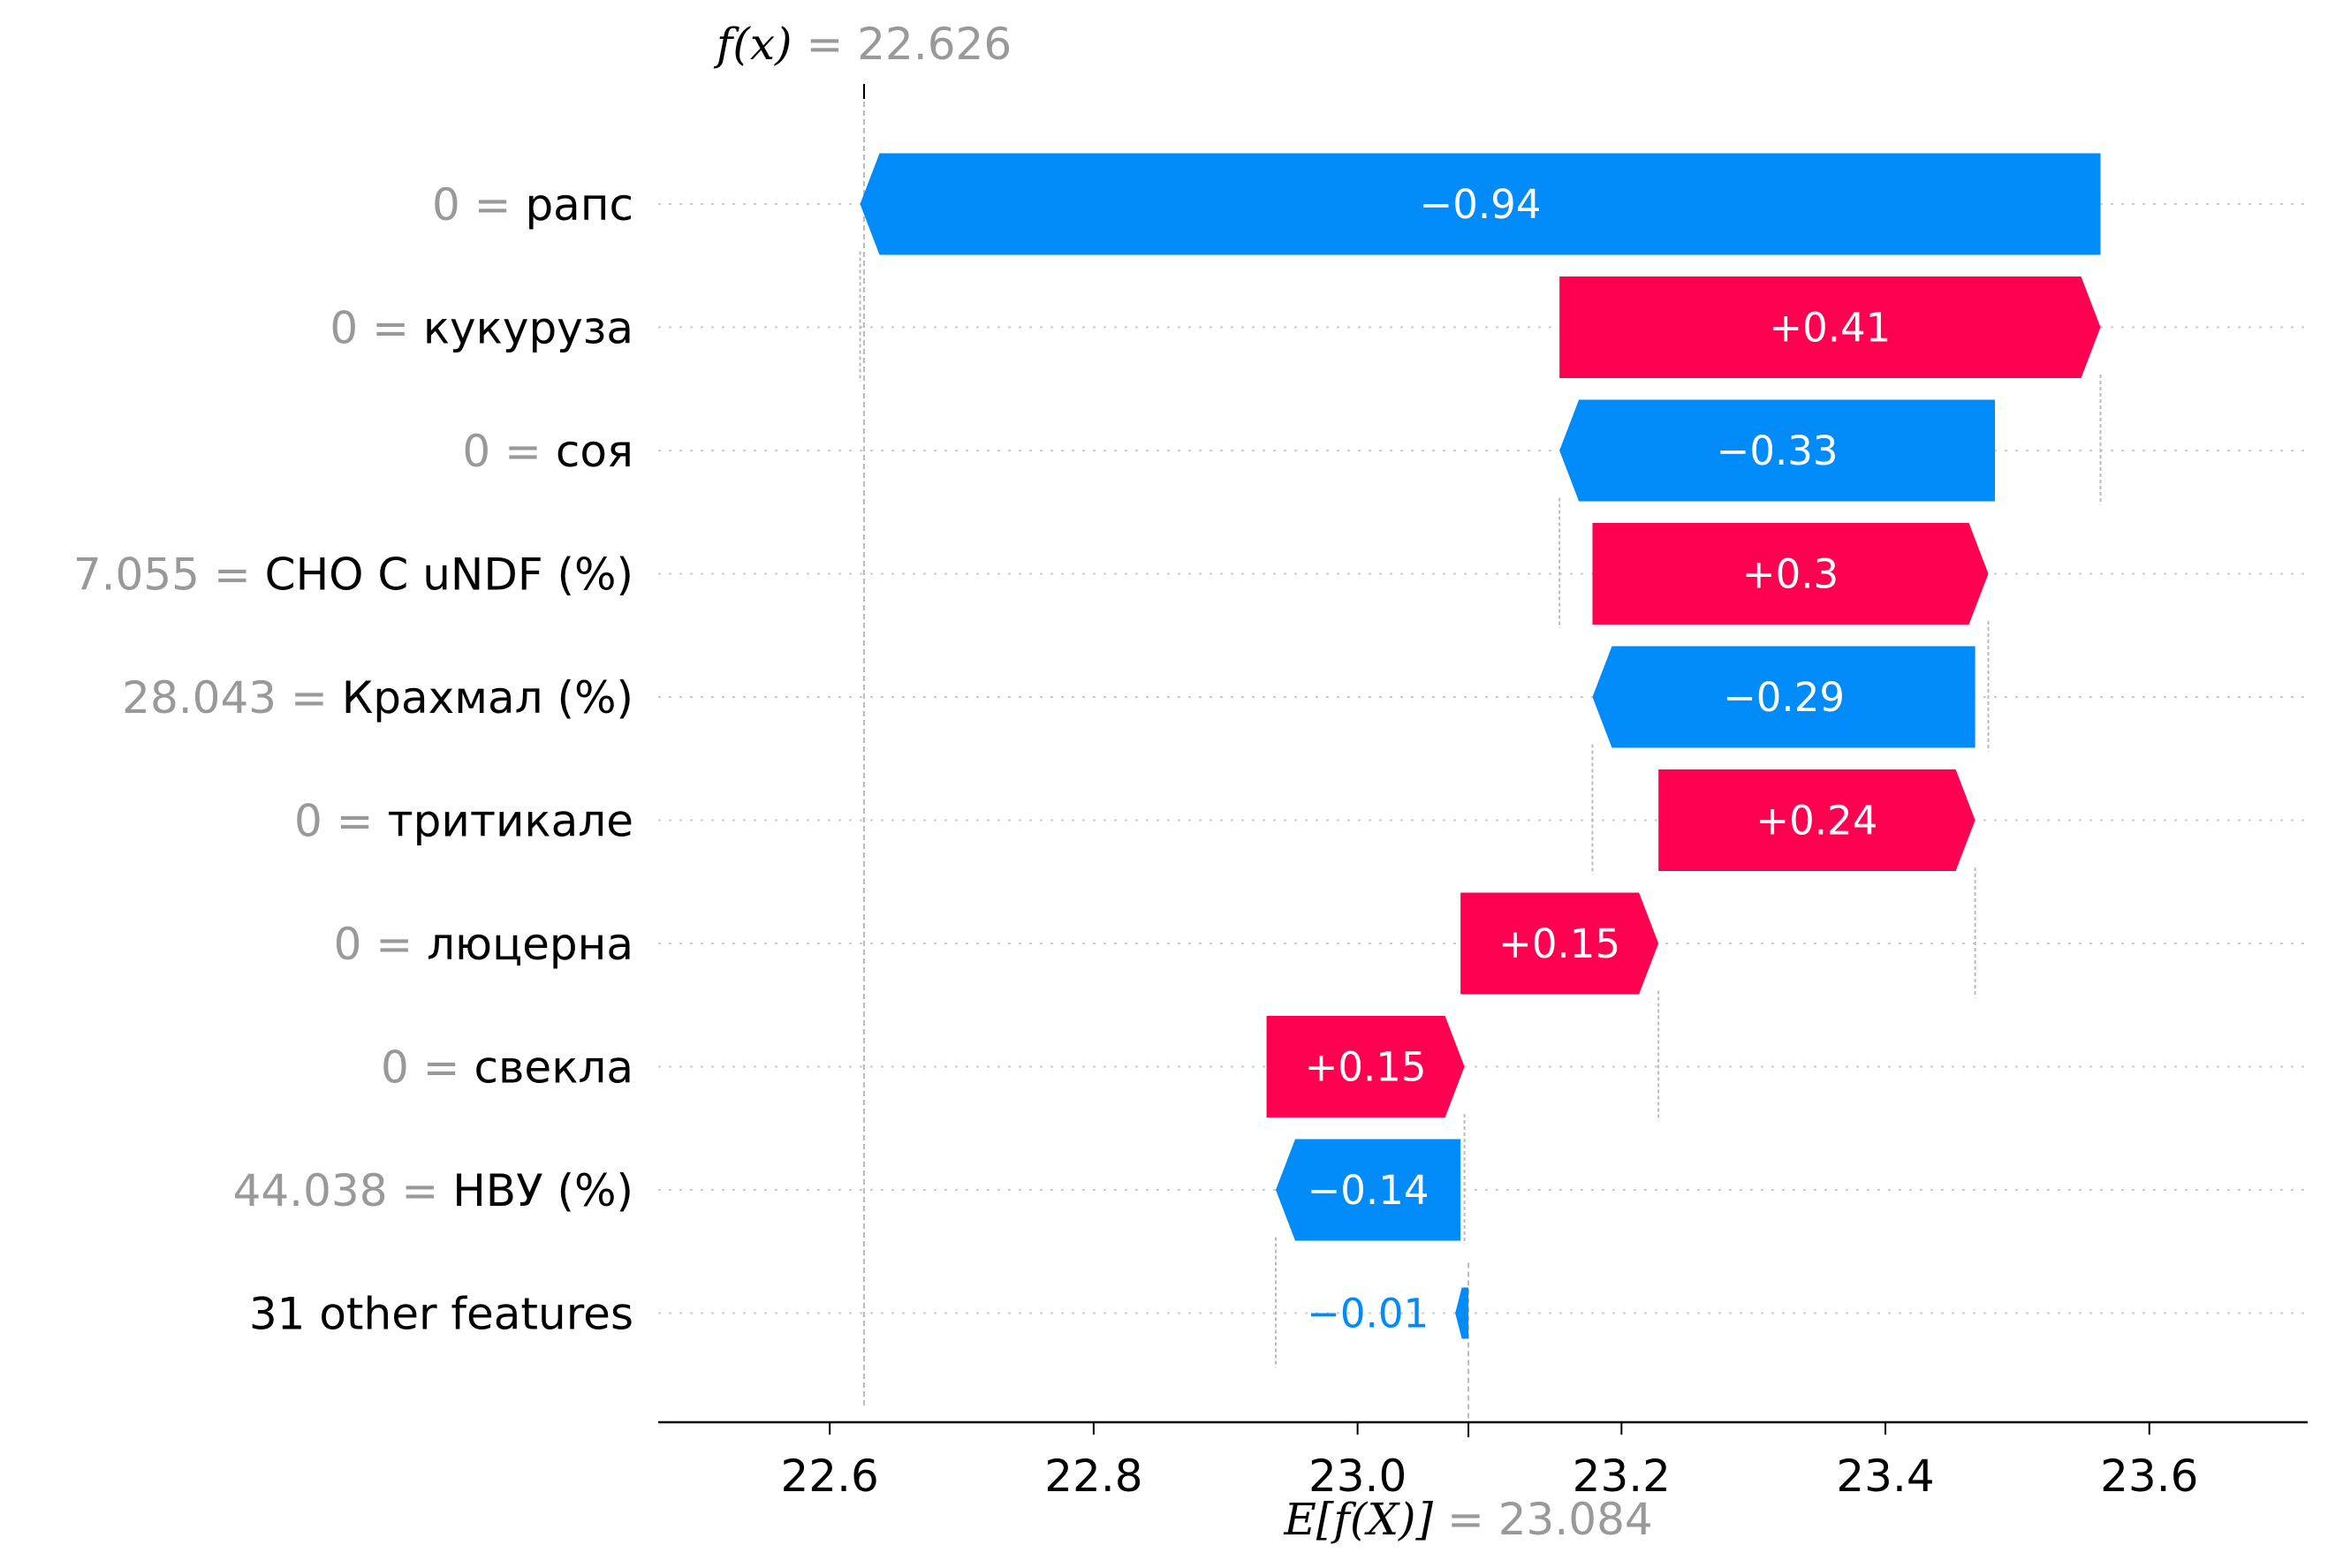  I want to click on feature-value: 7.055 =, so click(169, 575).